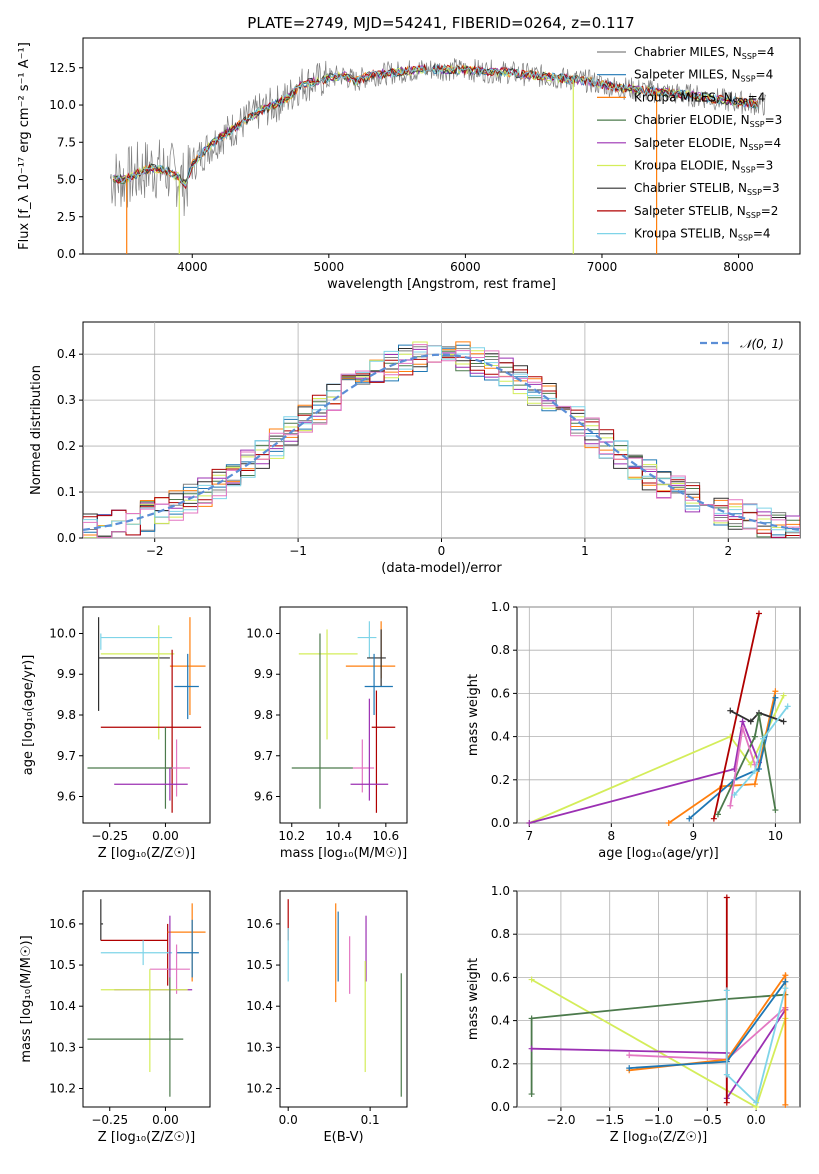 The image size is (819, 1174). I want to click on spectrum-ytick-label: 5.0, so click(66, 180).